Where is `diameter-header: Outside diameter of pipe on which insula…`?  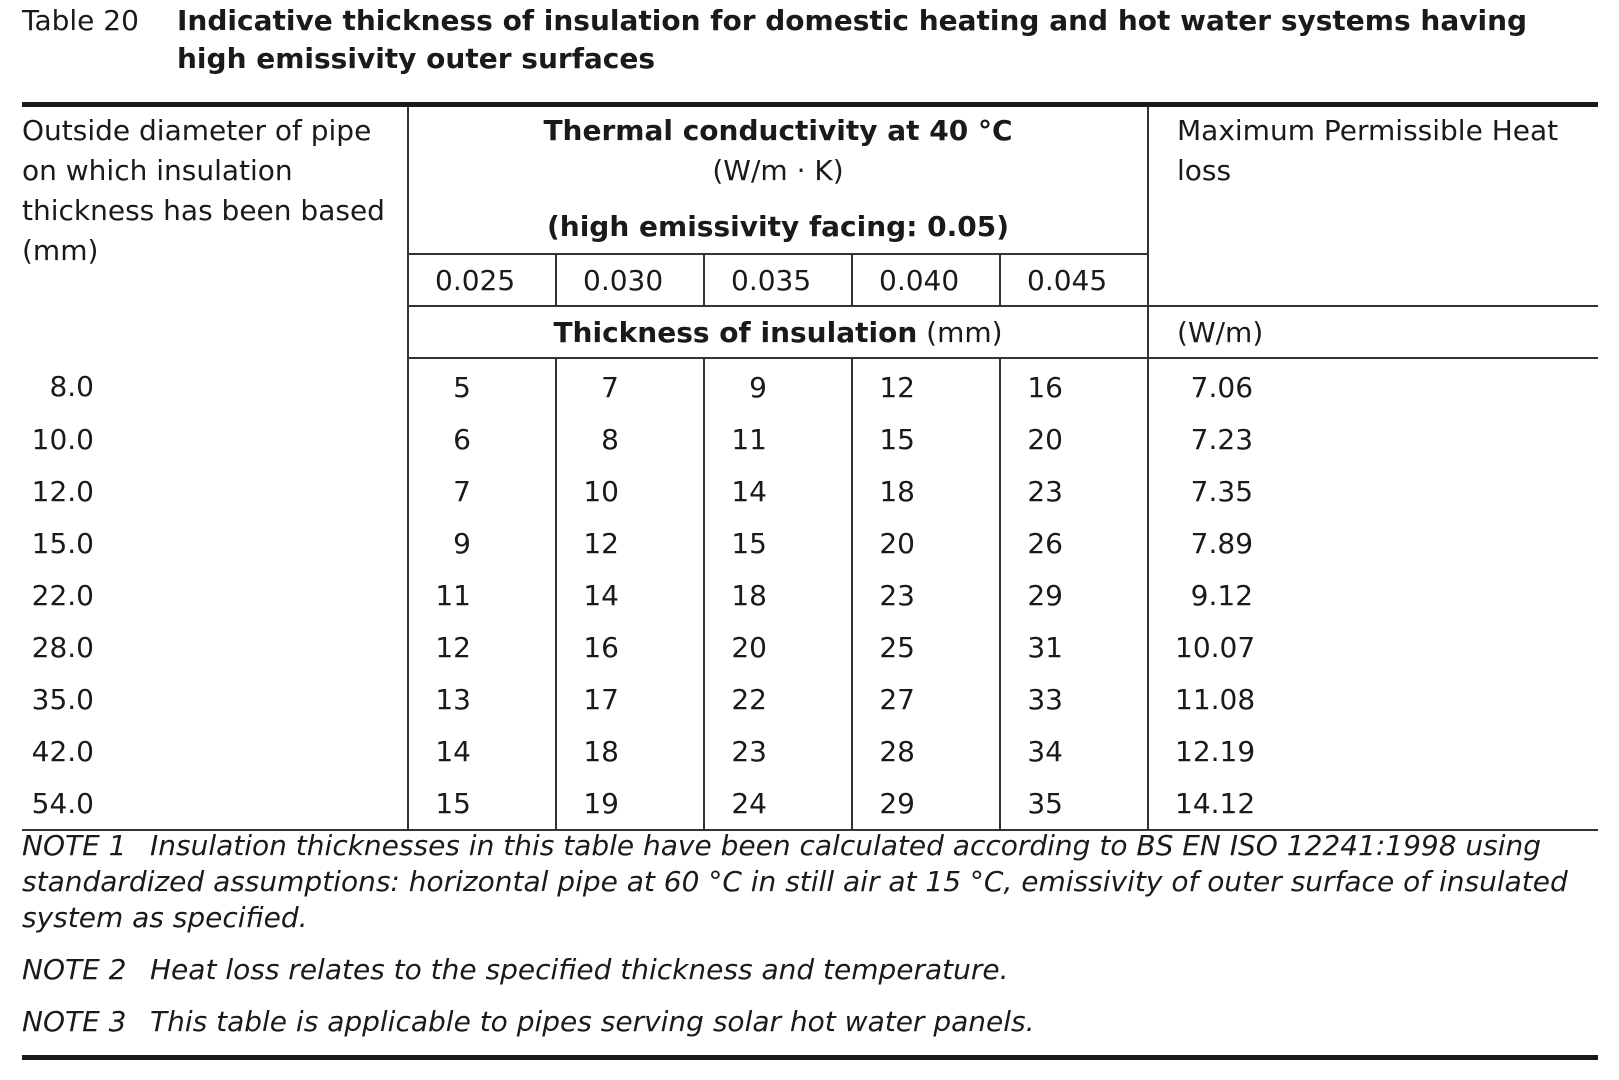
diameter-header: Outside diameter of pipe on which insula… is located at coordinates (215, 232).